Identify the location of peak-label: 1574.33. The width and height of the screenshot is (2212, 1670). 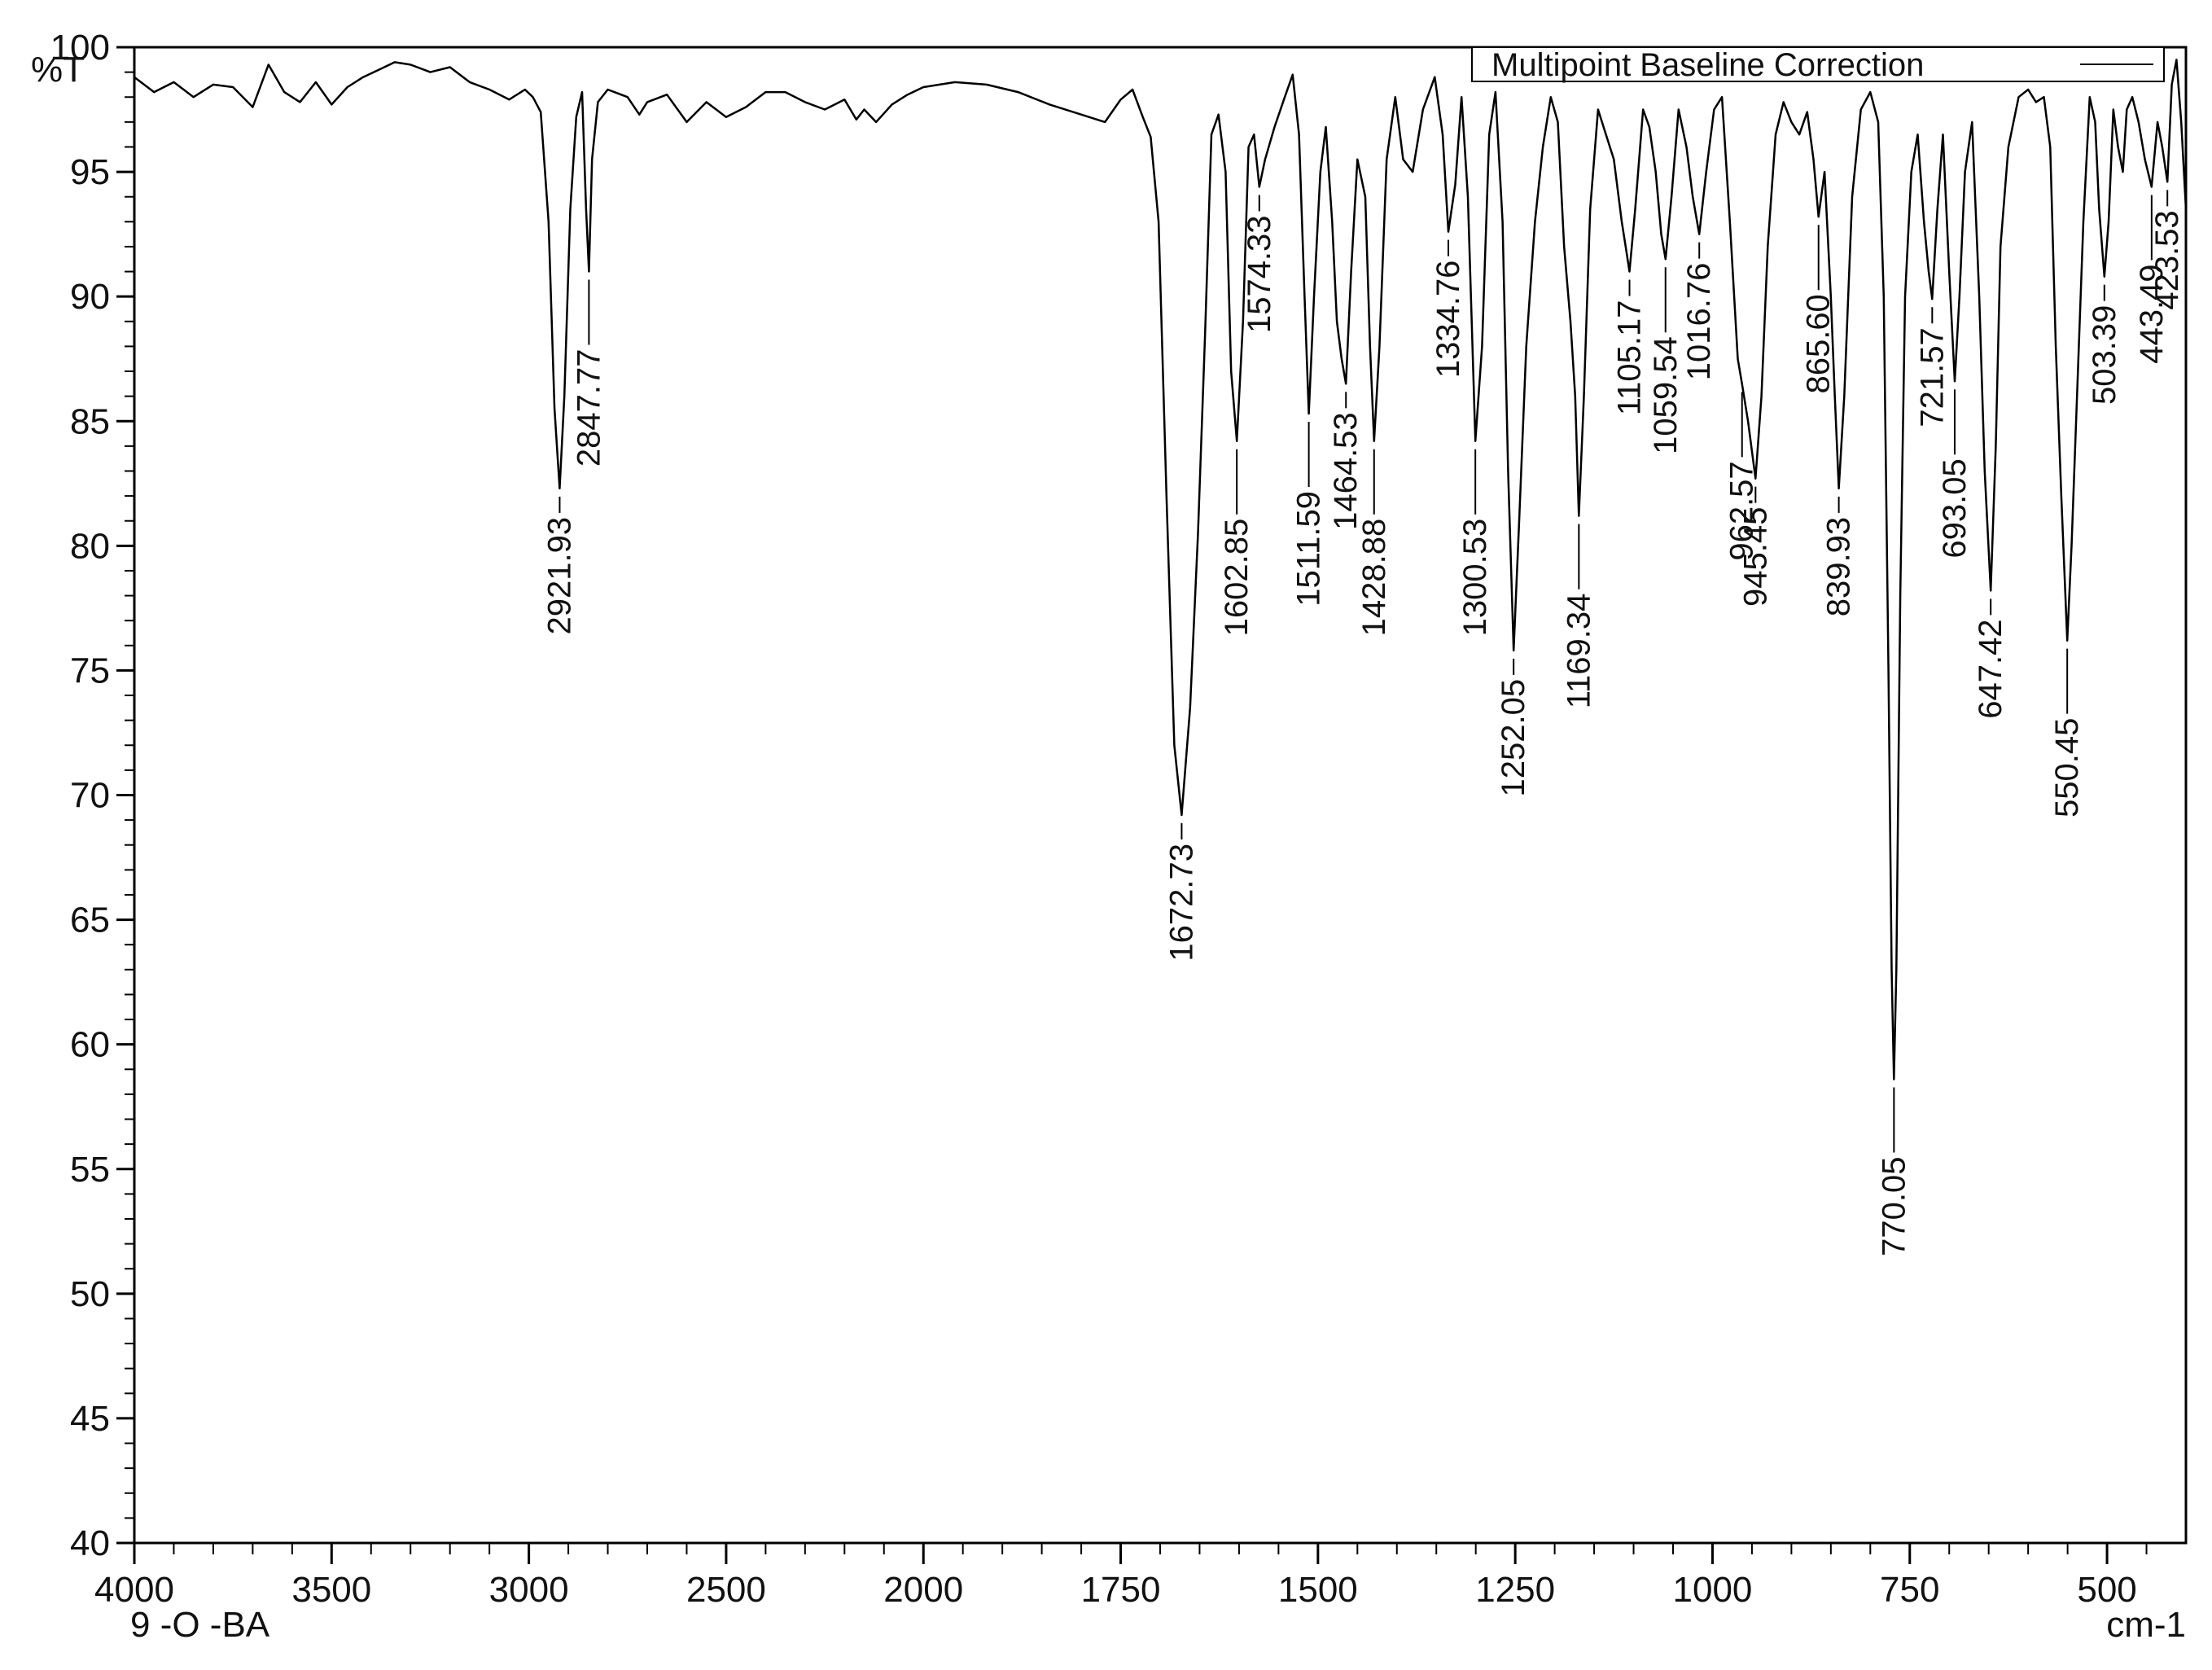
(1259, 274).